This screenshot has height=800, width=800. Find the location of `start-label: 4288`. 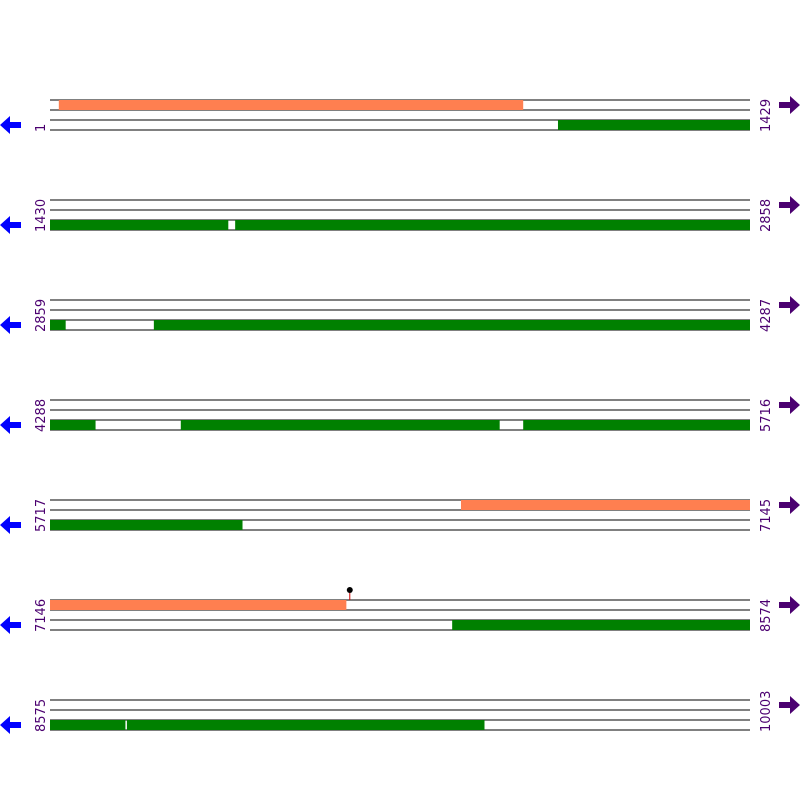

start-label: 4288 is located at coordinates (41, 415).